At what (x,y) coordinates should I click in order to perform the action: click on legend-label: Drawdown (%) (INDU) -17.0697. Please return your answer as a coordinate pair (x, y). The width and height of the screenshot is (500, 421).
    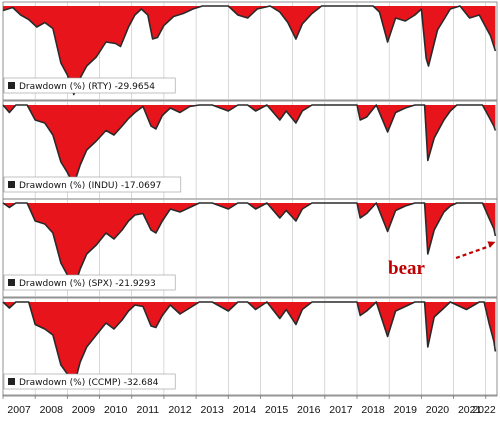
    Looking at the image, I should click on (90, 186).